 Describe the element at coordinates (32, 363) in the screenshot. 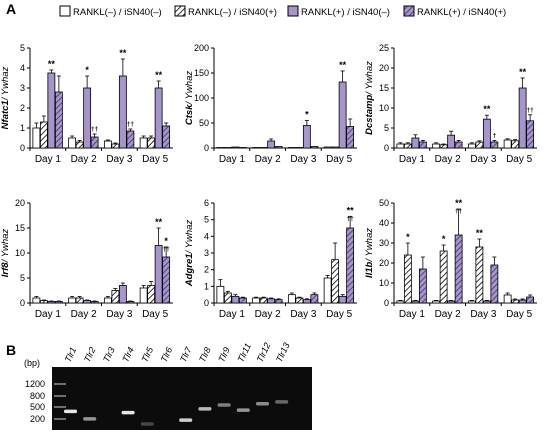

I see `gel-unit-label: (bp)` at that location.